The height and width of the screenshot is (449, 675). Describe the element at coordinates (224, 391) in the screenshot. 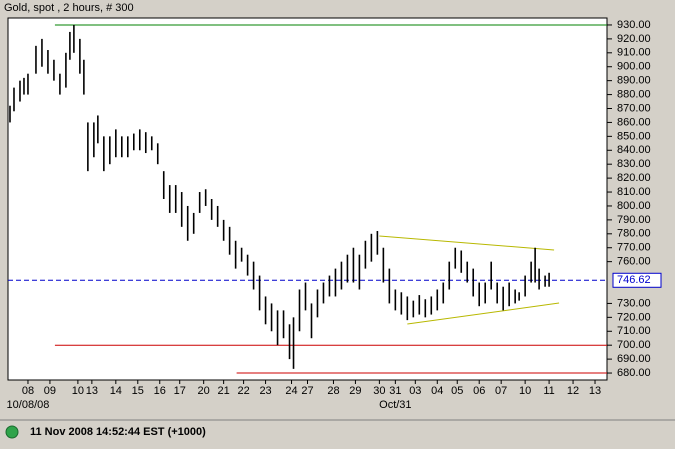

I see `x-tick-label: 21` at that location.